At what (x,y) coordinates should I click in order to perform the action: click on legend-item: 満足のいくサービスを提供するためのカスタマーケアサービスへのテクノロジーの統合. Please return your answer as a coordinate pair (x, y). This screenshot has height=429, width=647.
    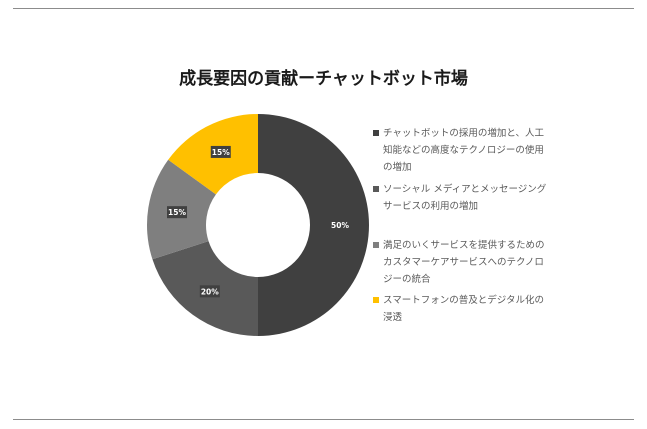
    Looking at the image, I should click on (460, 262).